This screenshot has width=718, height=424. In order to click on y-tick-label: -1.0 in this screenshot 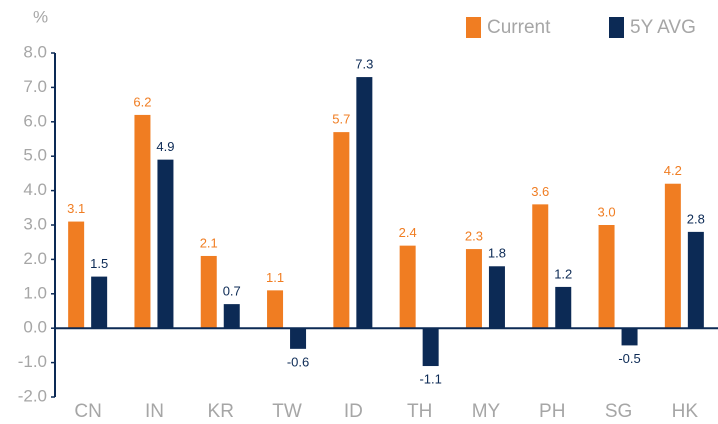, I will do `click(32, 361)`.